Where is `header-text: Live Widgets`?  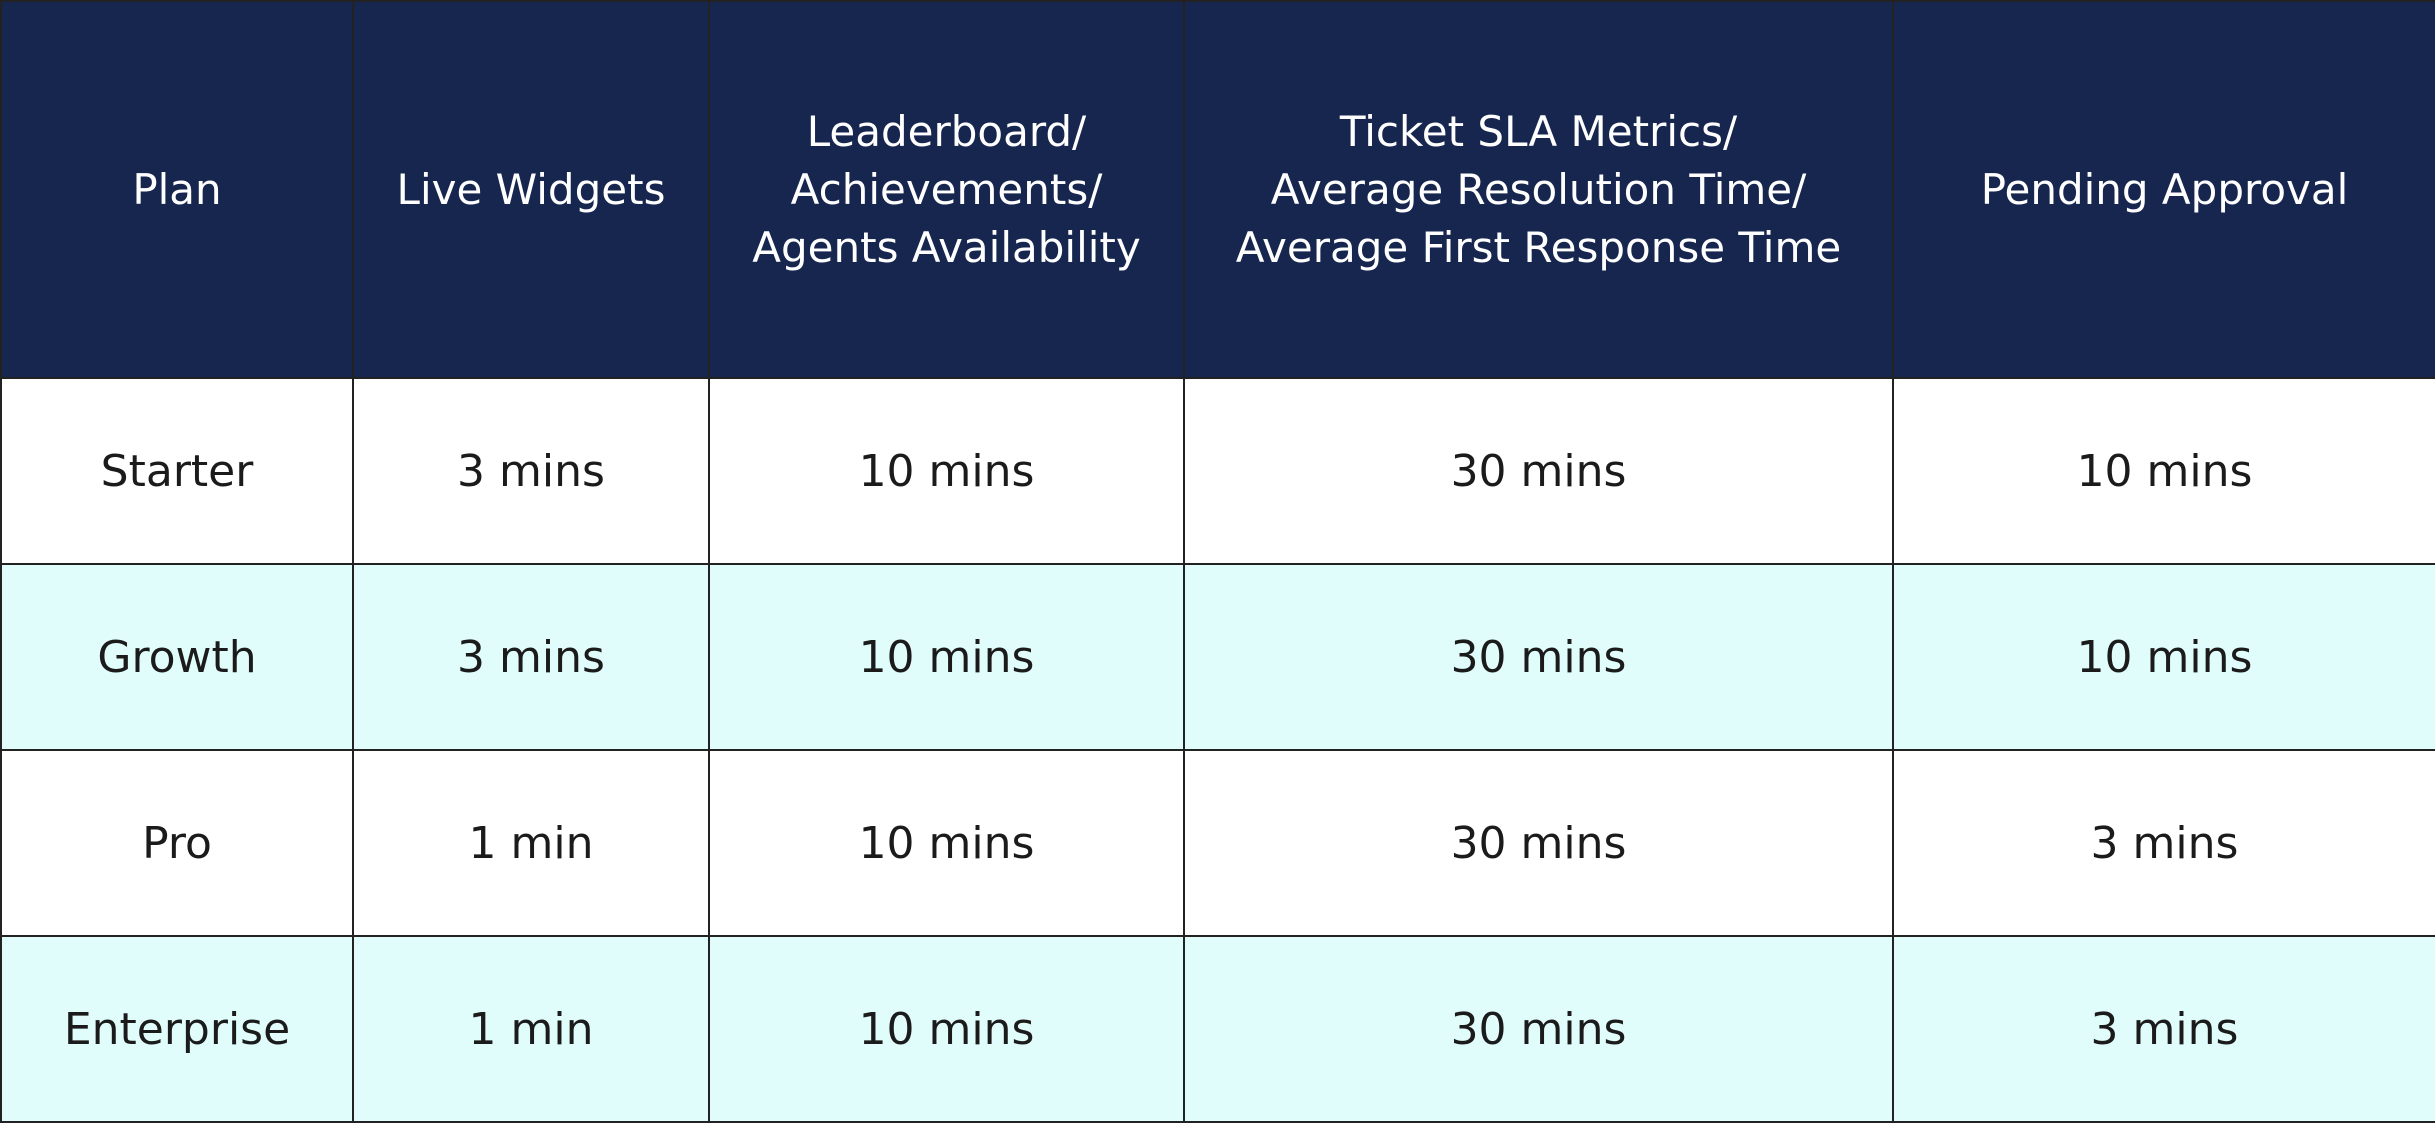 header-text: Live Widgets is located at coordinates (531, 189).